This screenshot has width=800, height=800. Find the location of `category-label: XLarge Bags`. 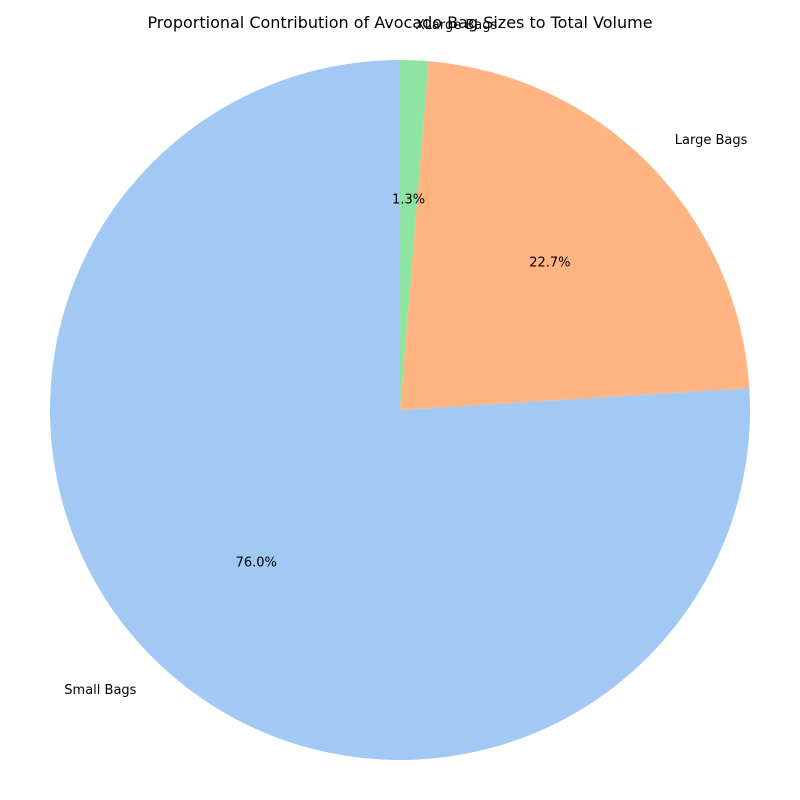

category-label: XLarge Bags is located at coordinates (457, 25).